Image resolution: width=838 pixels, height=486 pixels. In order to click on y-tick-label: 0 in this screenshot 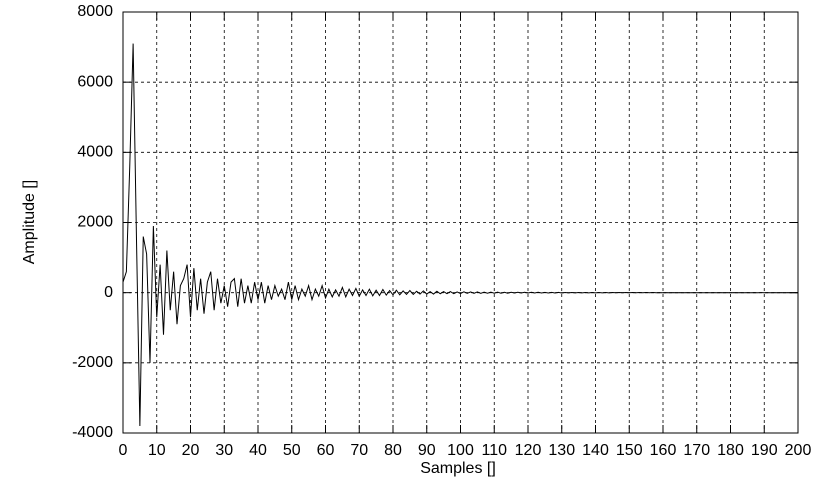, I will do `click(108, 292)`.